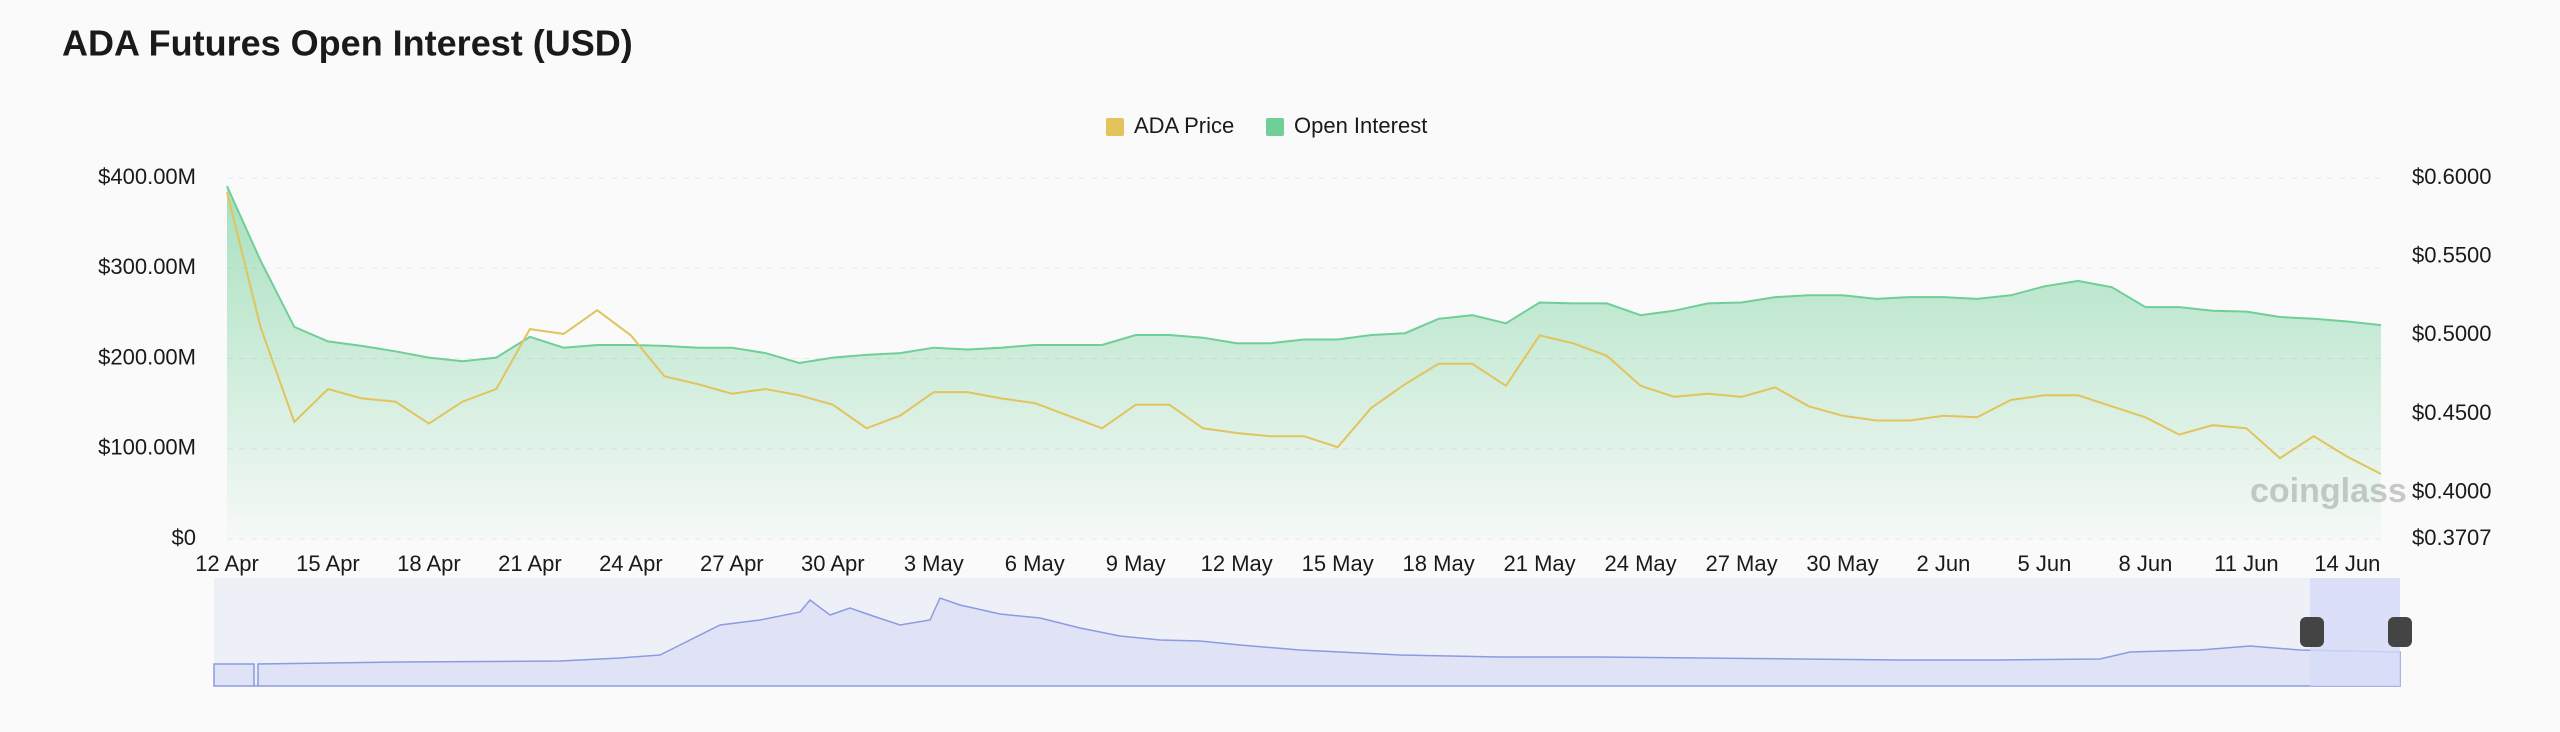  Describe the element at coordinates (934, 563) in the screenshot. I see `x-tick-label: 3 May` at that location.